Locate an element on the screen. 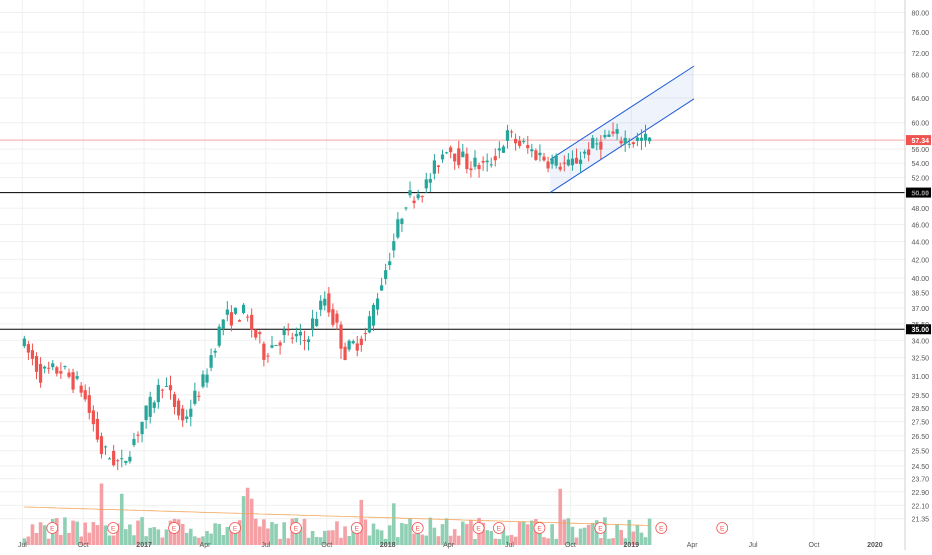 The height and width of the screenshot is (555, 932). y-tick-label: 50.00 is located at coordinates (920, 194).